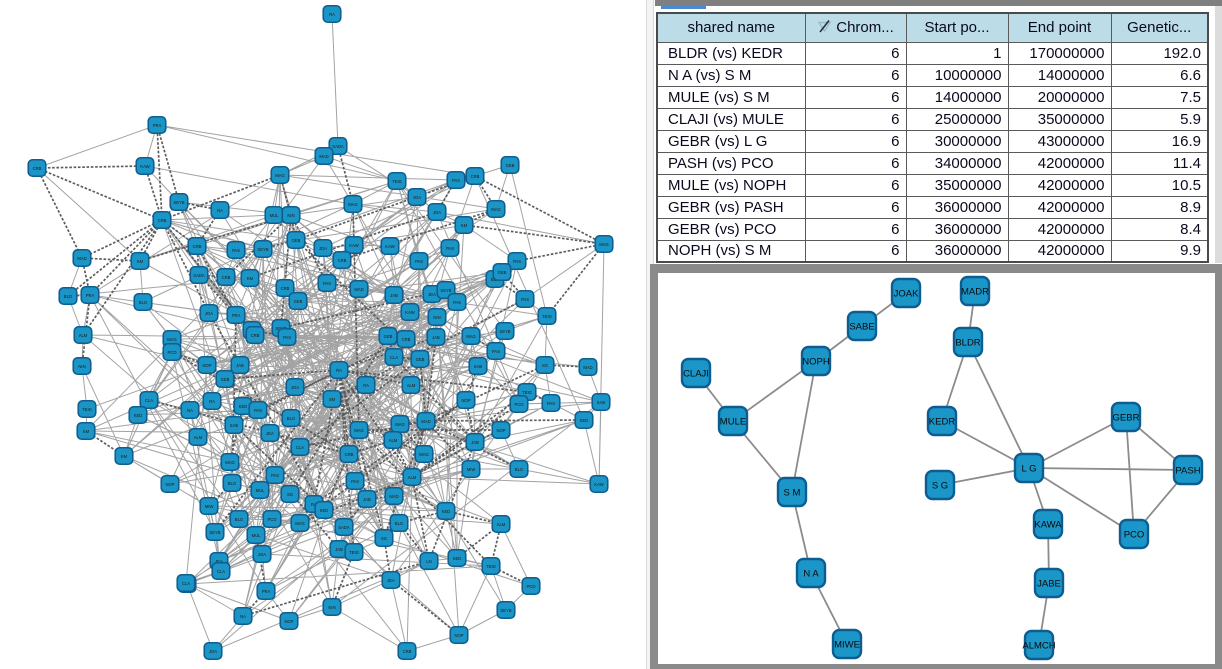 The height and width of the screenshot is (669, 1222). I want to click on svg-text: GEBR, so click(1126, 418).